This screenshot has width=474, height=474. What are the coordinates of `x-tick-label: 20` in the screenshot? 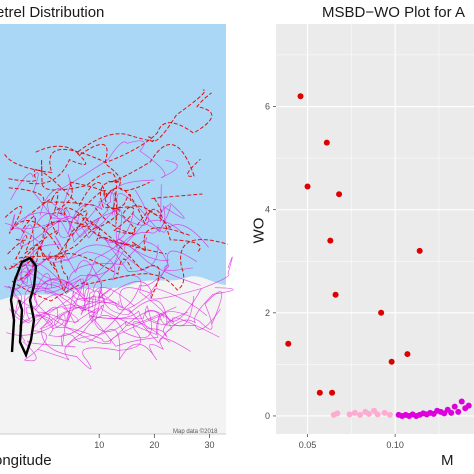 It's located at (154, 445).